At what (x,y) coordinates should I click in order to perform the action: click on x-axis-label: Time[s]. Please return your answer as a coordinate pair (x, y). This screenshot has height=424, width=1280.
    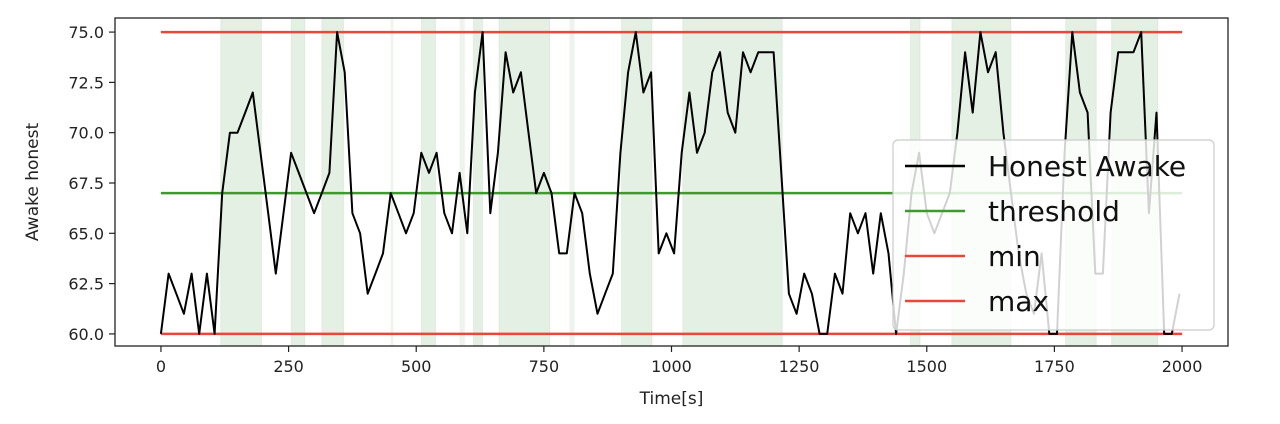
    Looking at the image, I should click on (671, 399).